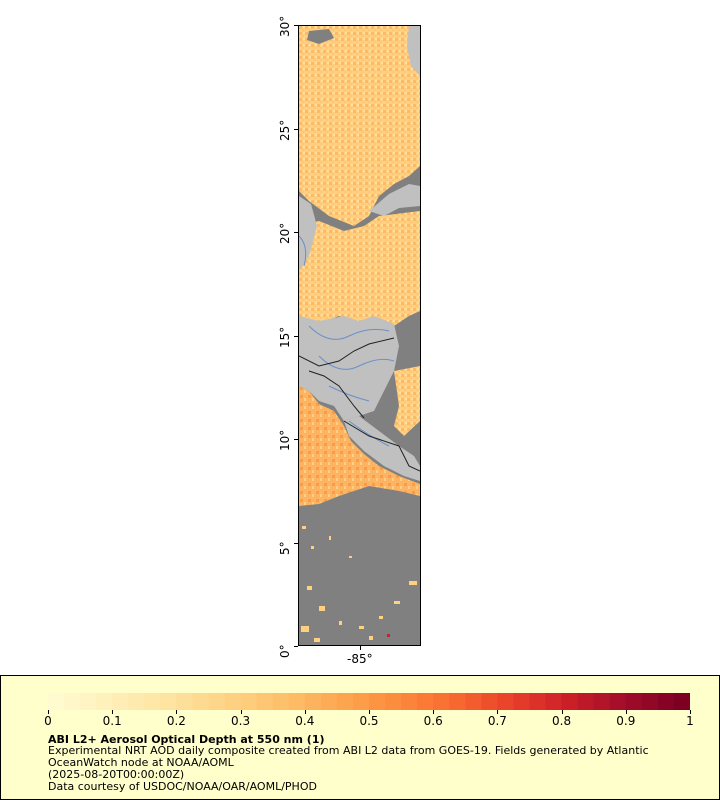 This screenshot has height=800, width=720. Describe the element at coordinates (388, 635) in the screenshot. I see `high-aod-point` at that location.